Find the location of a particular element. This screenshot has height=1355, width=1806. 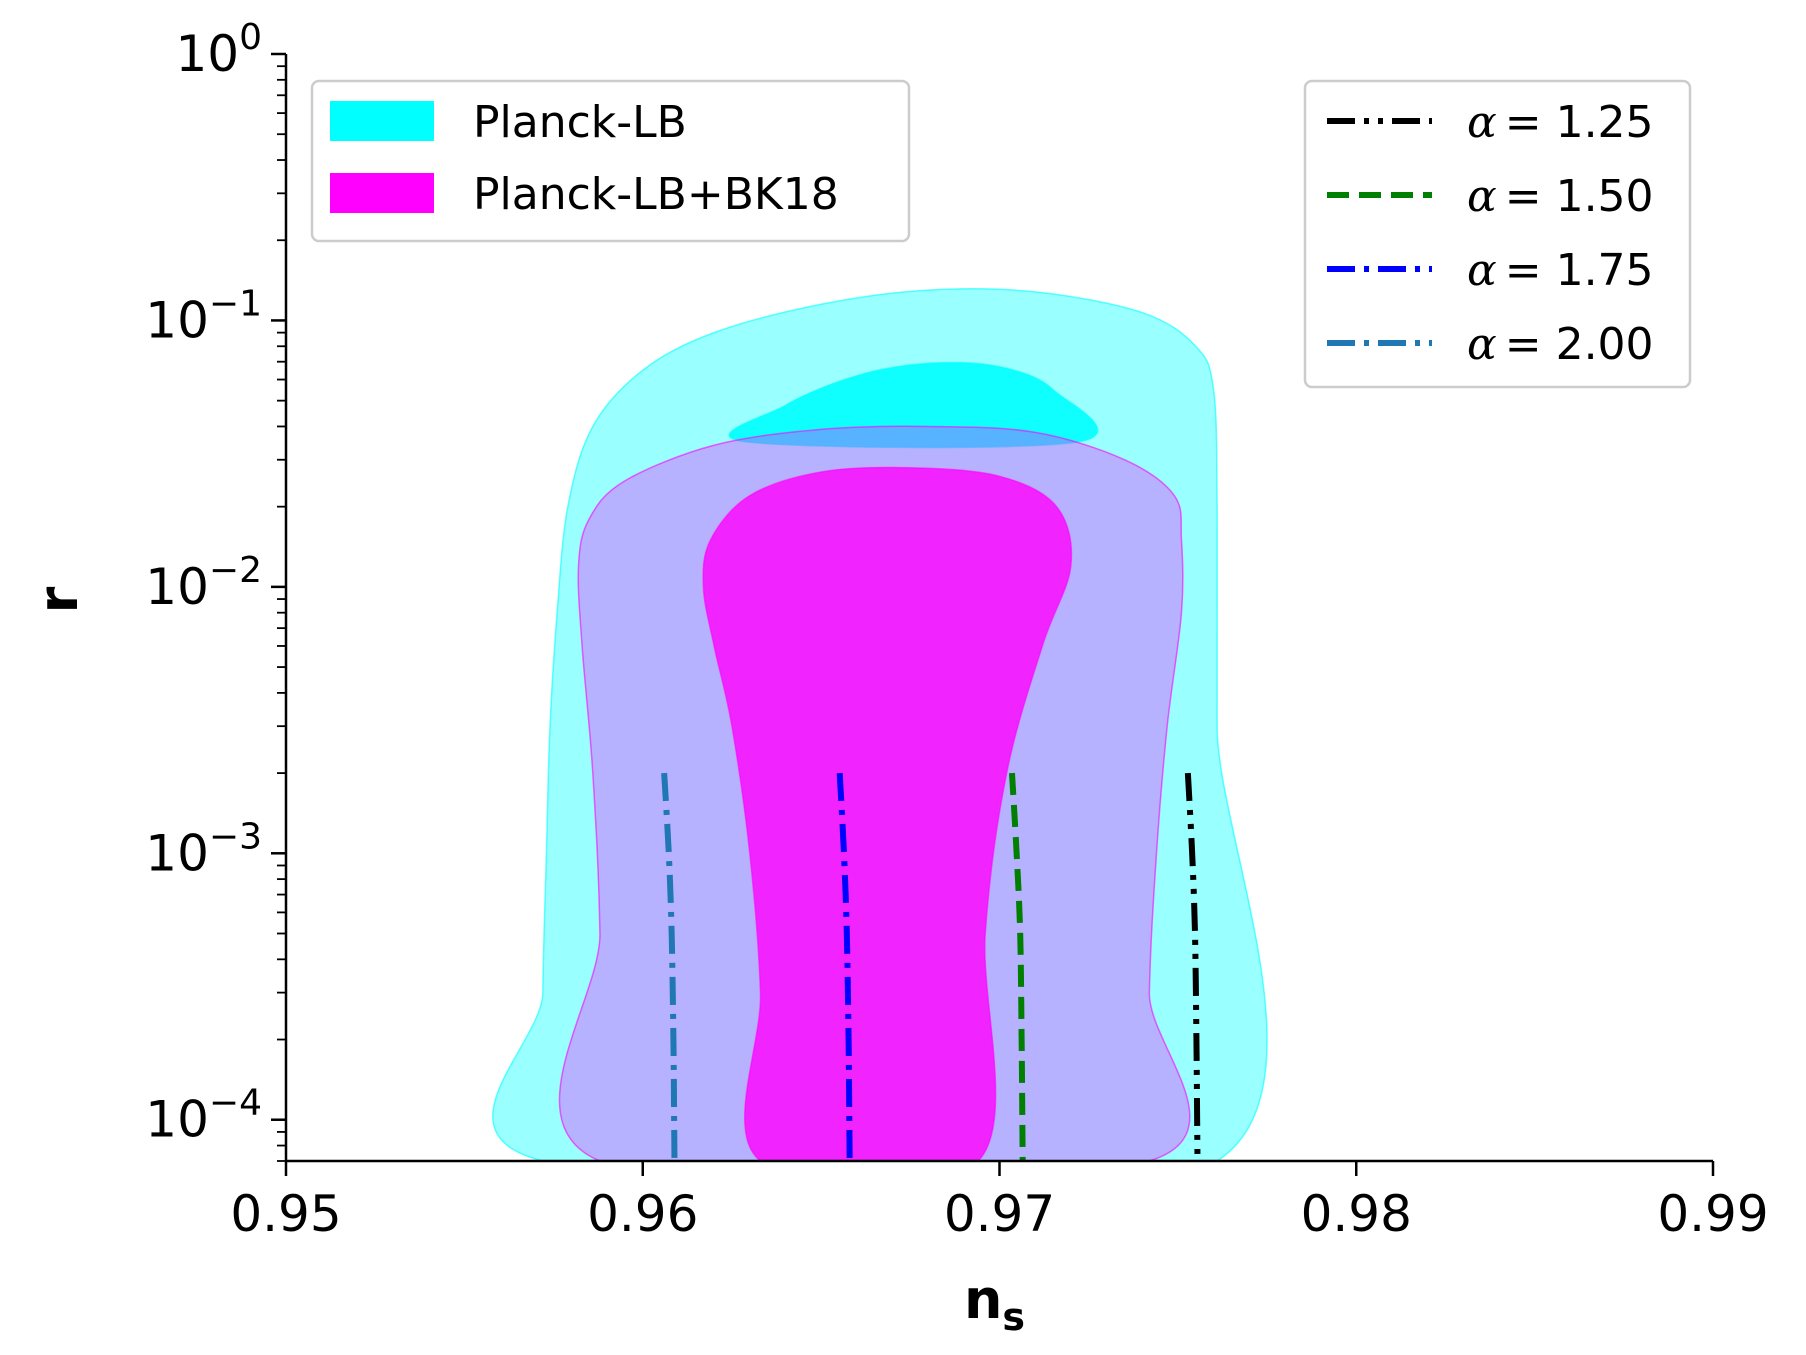

legend-label: α = 1.75 is located at coordinates (1560, 270).